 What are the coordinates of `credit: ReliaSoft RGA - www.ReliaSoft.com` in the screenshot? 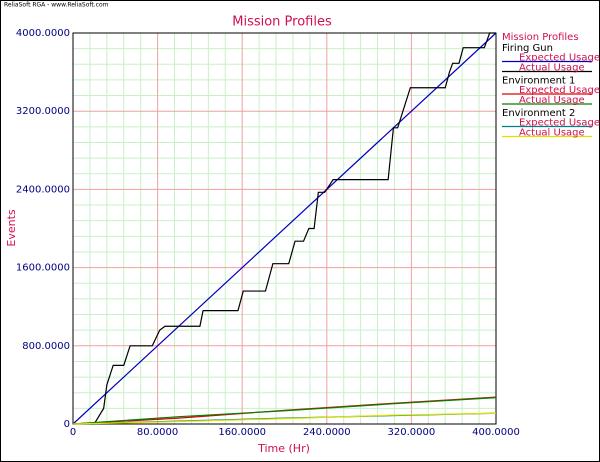 It's located at (56, 5).